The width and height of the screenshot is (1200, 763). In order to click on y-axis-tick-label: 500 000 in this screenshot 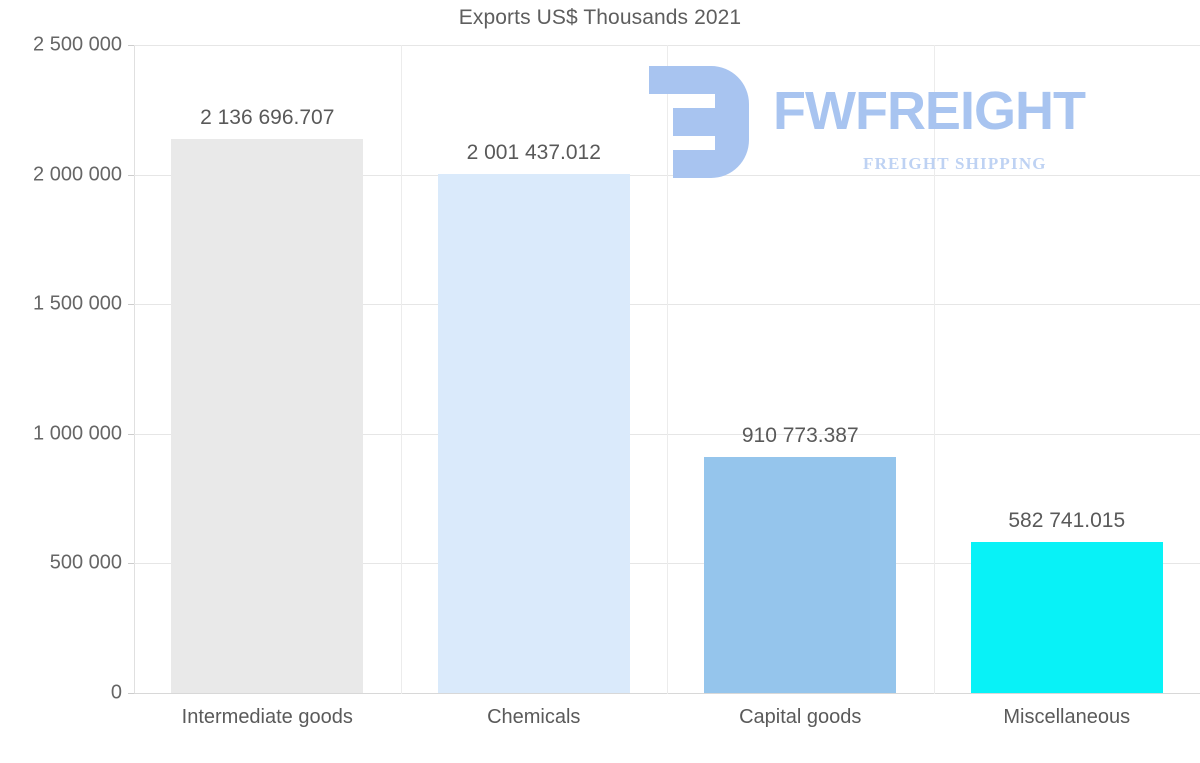, I will do `click(85, 562)`.